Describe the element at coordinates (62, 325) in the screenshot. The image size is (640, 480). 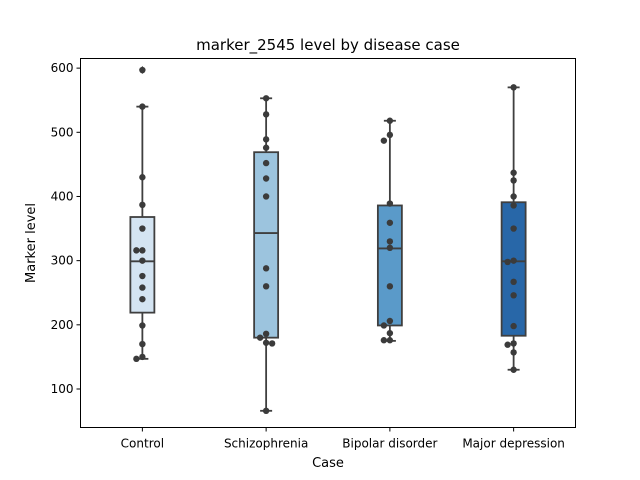
I see `y-tick-label: 200` at that location.